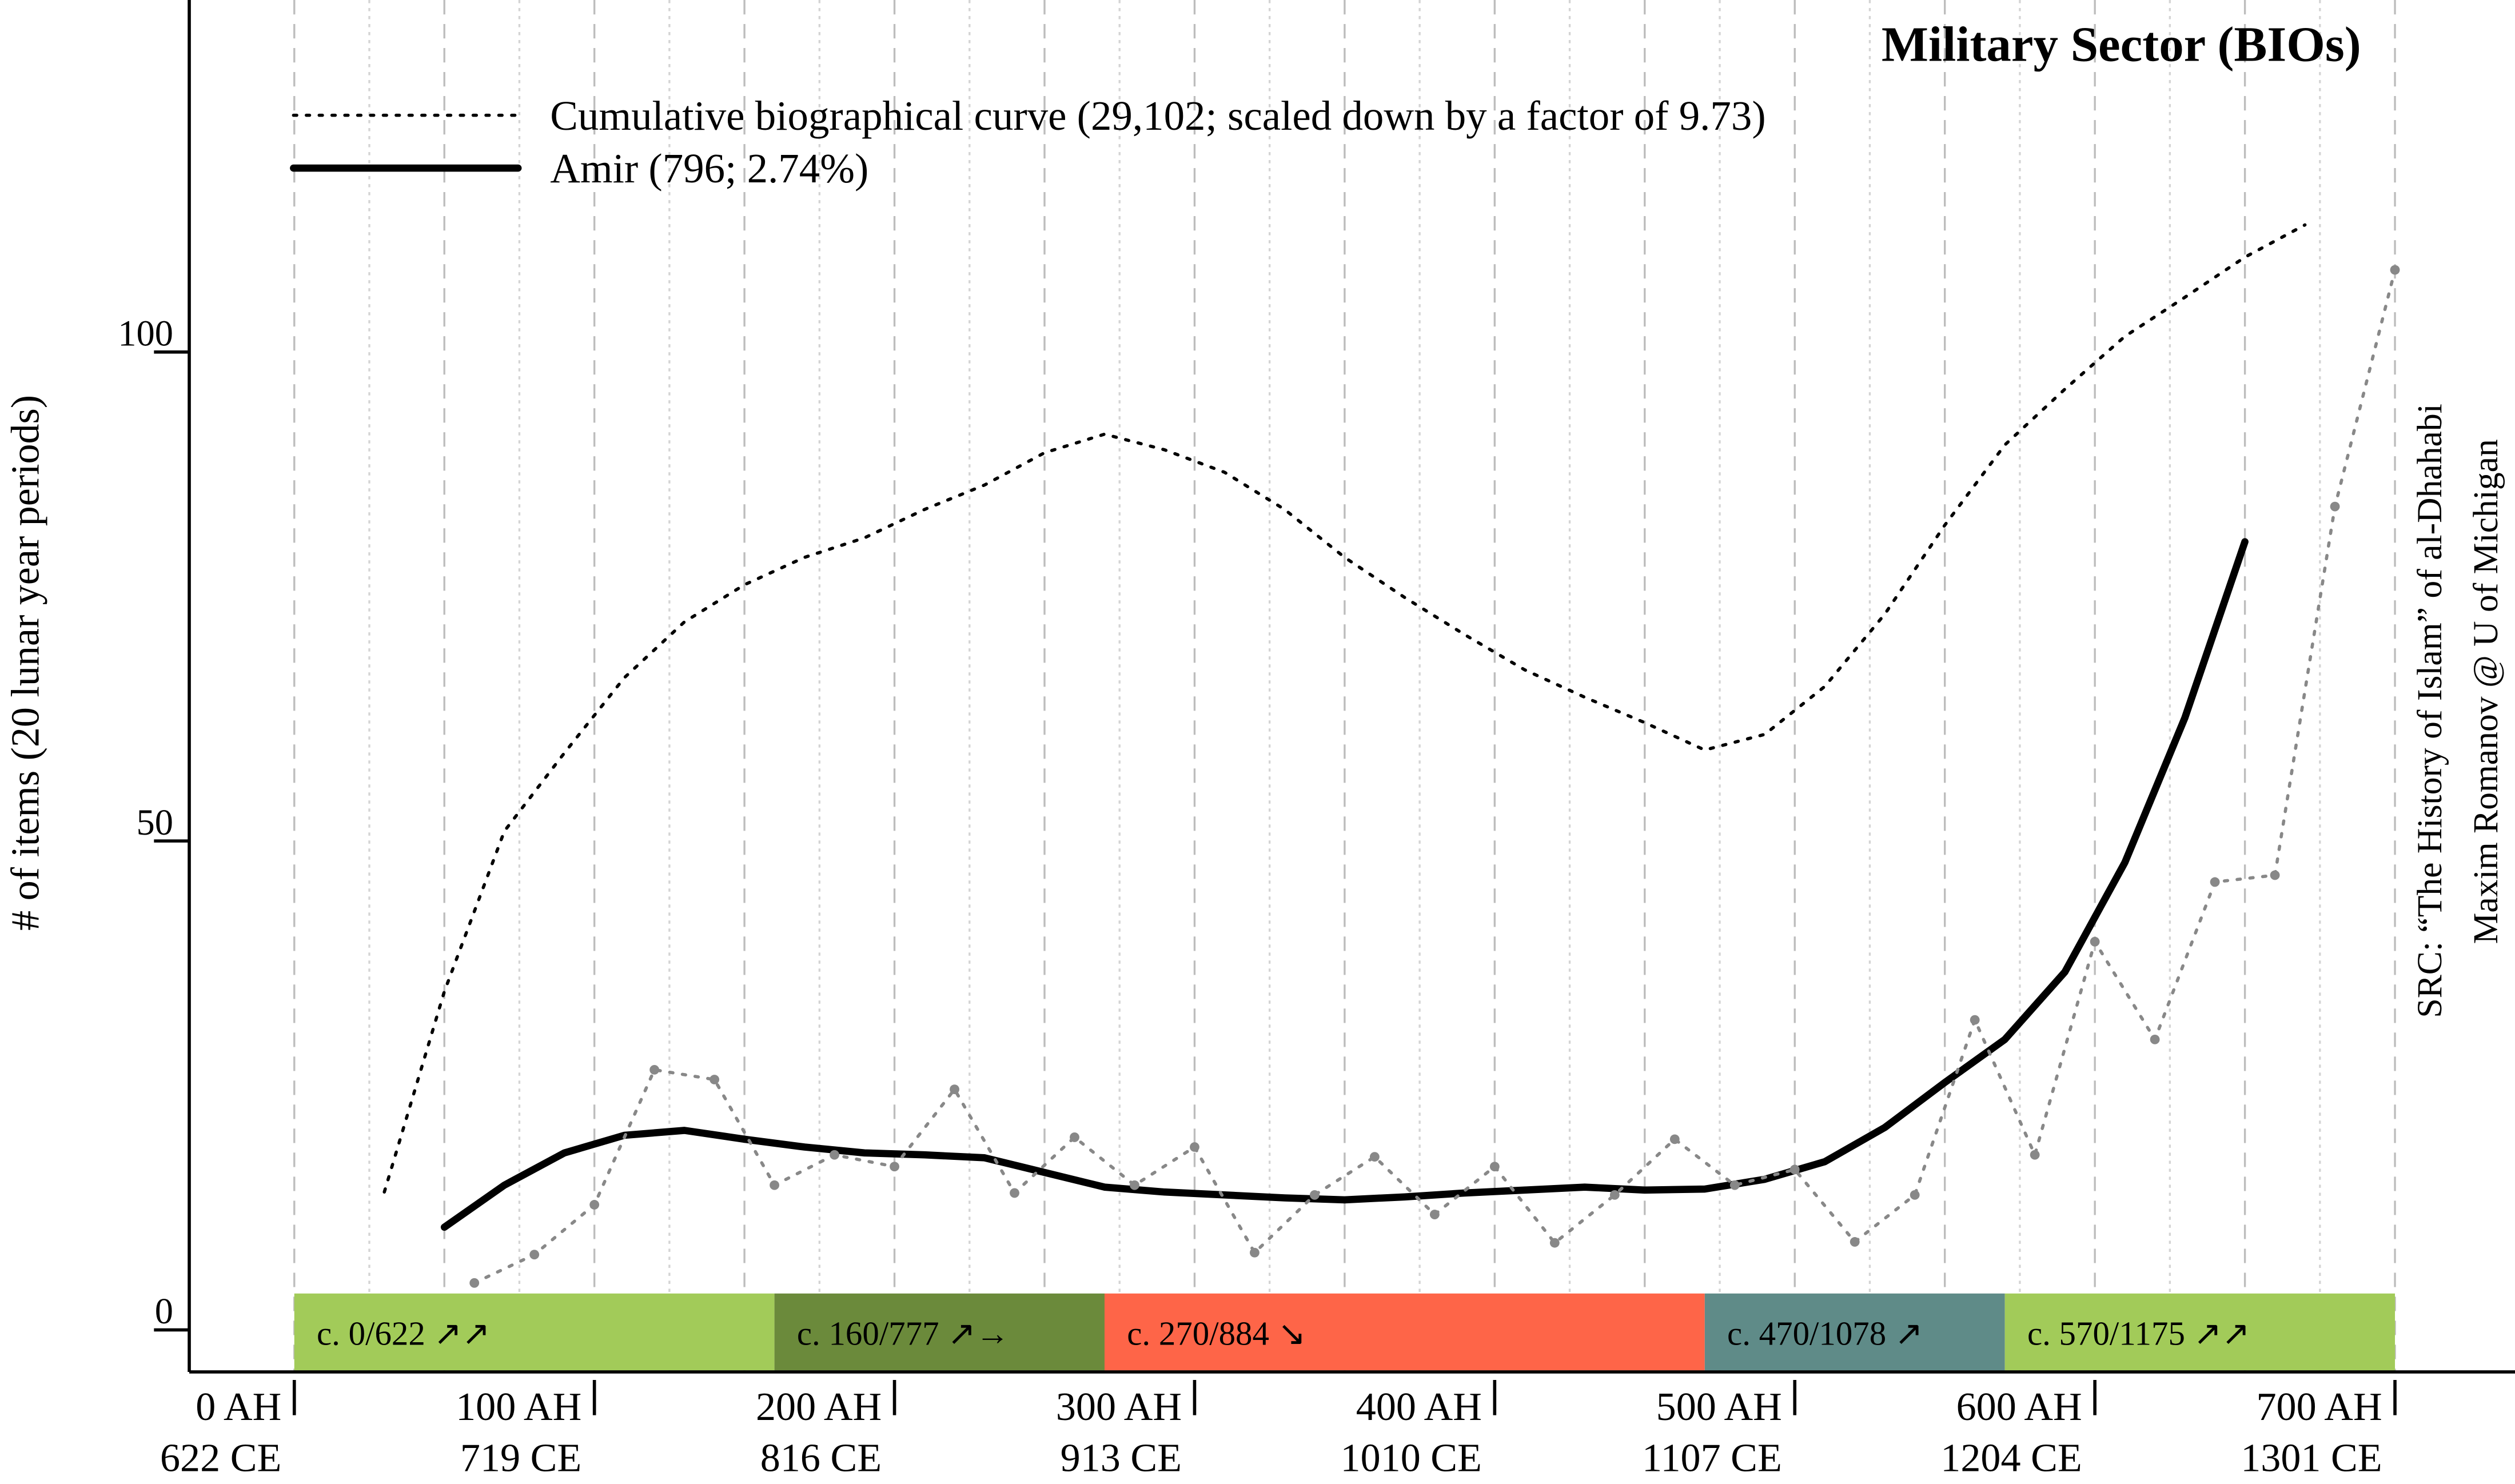 This screenshot has width=2515, height=1484. I want to click on x-tick-label-ce: 622 CE, so click(220, 1459).